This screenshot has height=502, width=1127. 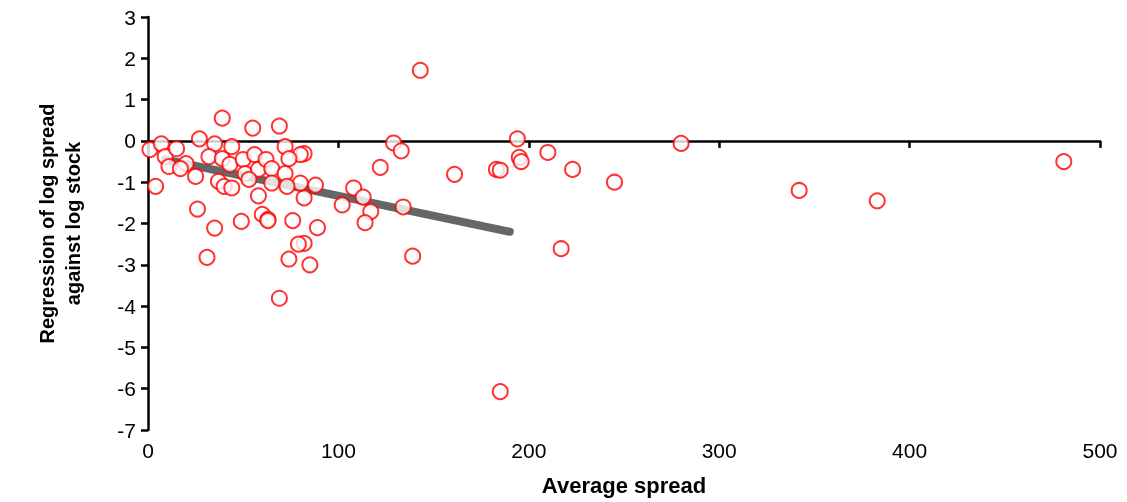 I want to click on y-tick-label: -3, so click(x=126, y=265).